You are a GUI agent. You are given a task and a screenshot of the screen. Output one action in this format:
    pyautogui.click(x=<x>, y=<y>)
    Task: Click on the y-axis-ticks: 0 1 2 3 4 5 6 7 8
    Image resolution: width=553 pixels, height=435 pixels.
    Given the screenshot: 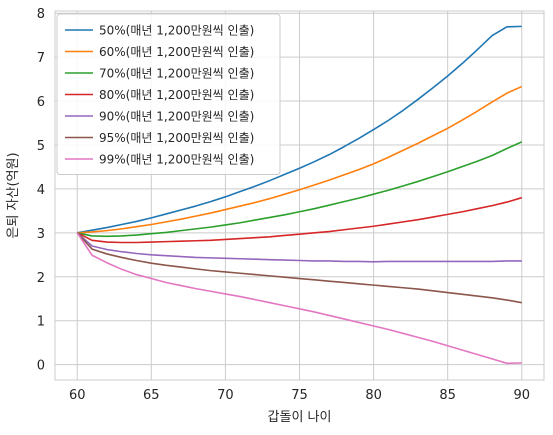 What is the action you would take?
    pyautogui.click(x=41, y=190)
    